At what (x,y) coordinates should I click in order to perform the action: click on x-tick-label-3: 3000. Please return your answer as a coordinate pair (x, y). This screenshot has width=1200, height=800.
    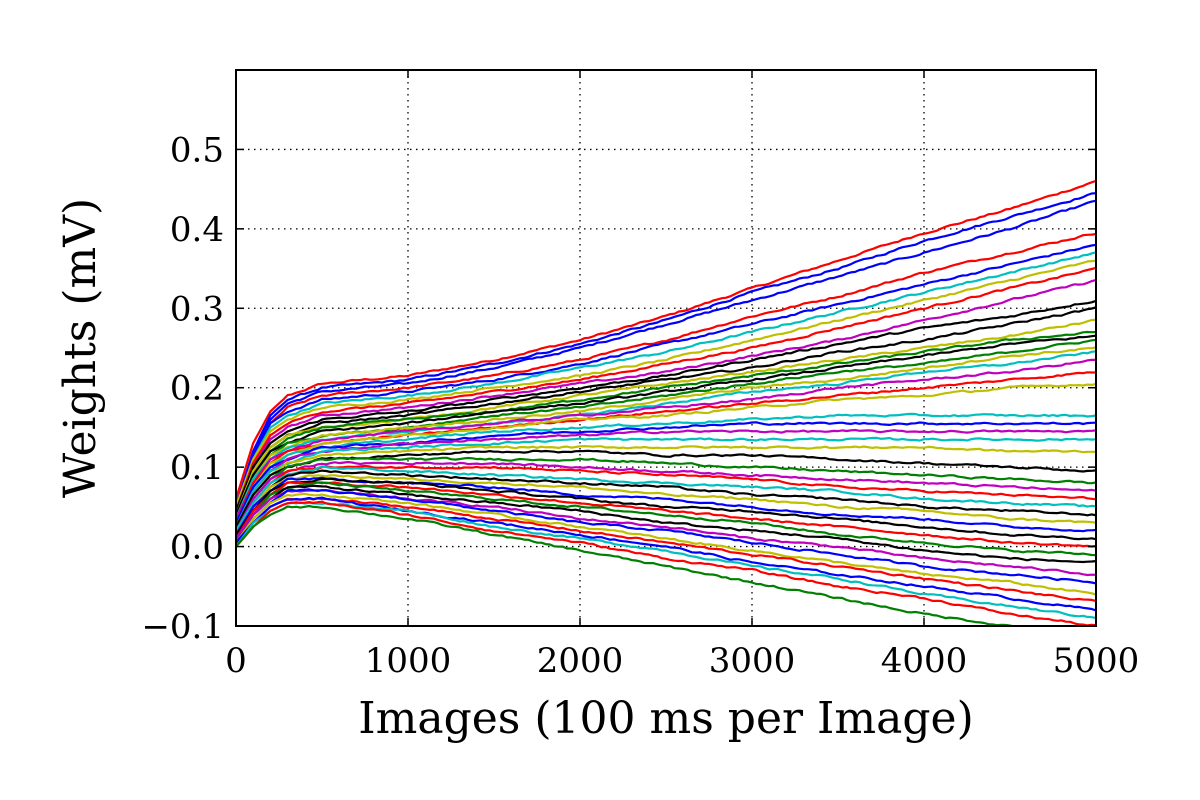
    Looking at the image, I should click on (752, 661).